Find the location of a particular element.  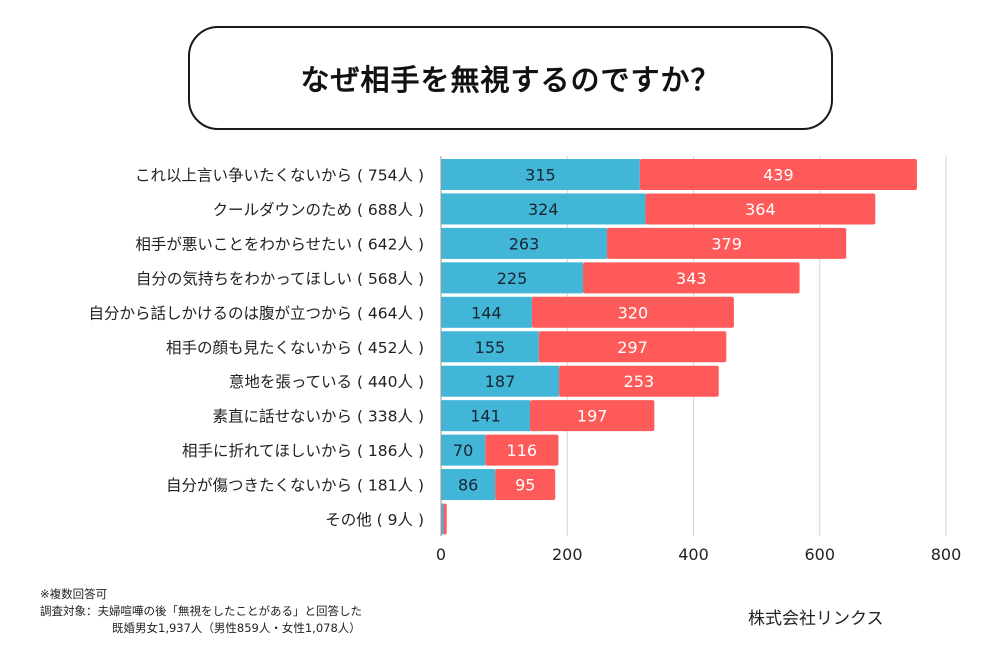

value-label-male-9: 86 is located at coordinates (468, 485).